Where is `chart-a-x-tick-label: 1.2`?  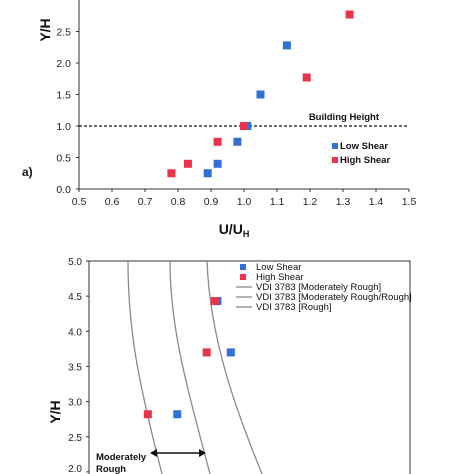
chart-a-x-tick-label: 1.2 is located at coordinates (310, 202).